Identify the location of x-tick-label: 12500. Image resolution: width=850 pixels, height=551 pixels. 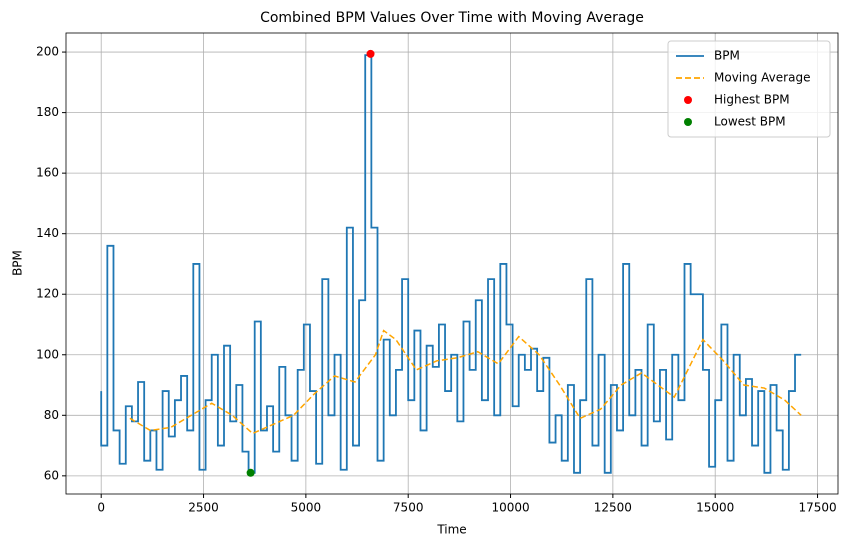
(613, 508).